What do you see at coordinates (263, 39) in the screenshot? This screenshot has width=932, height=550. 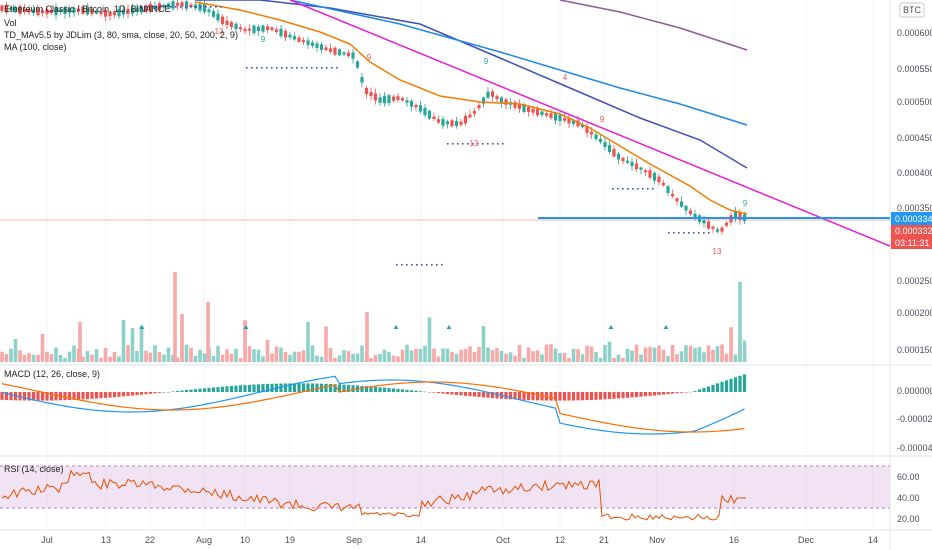 I see `td-number: 9` at bounding box center [263, 39].